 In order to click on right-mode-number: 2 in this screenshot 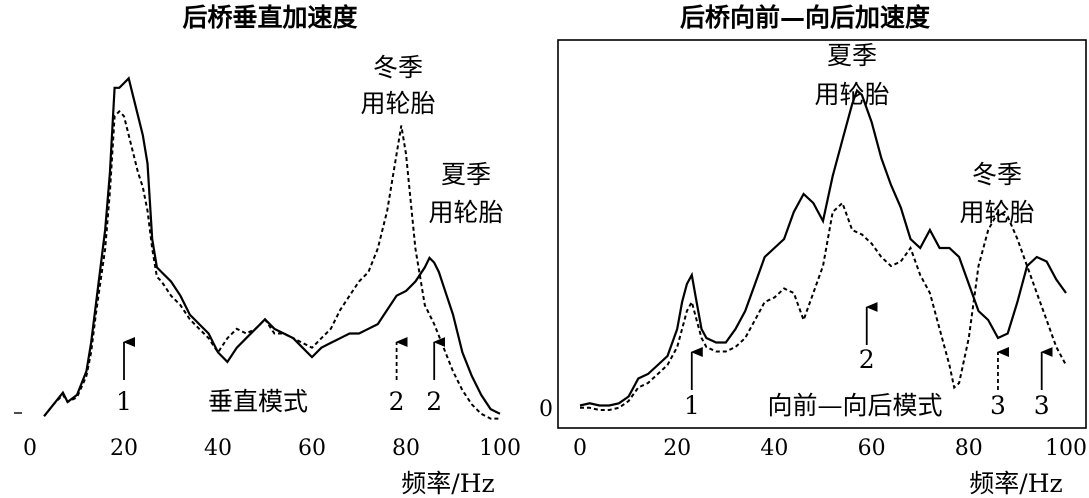, I will do `click(867, 359)`.